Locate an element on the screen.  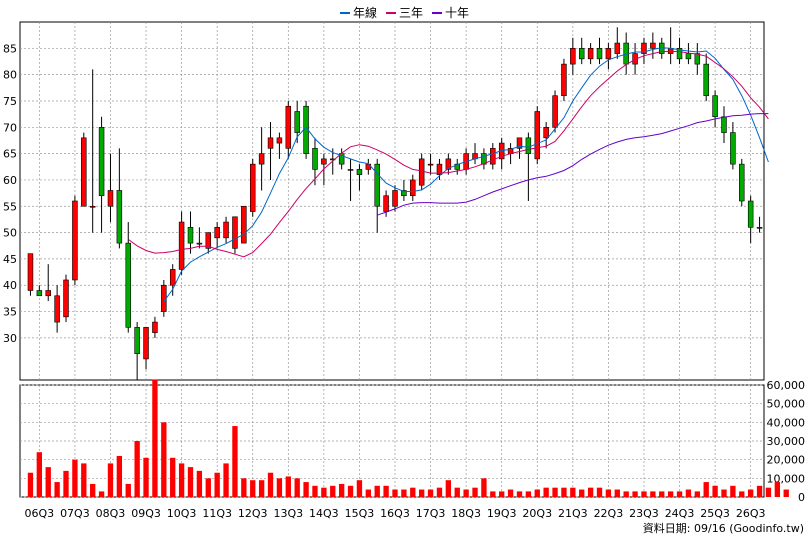
y-tick-label: 80 is located at coordinates (10, 75).